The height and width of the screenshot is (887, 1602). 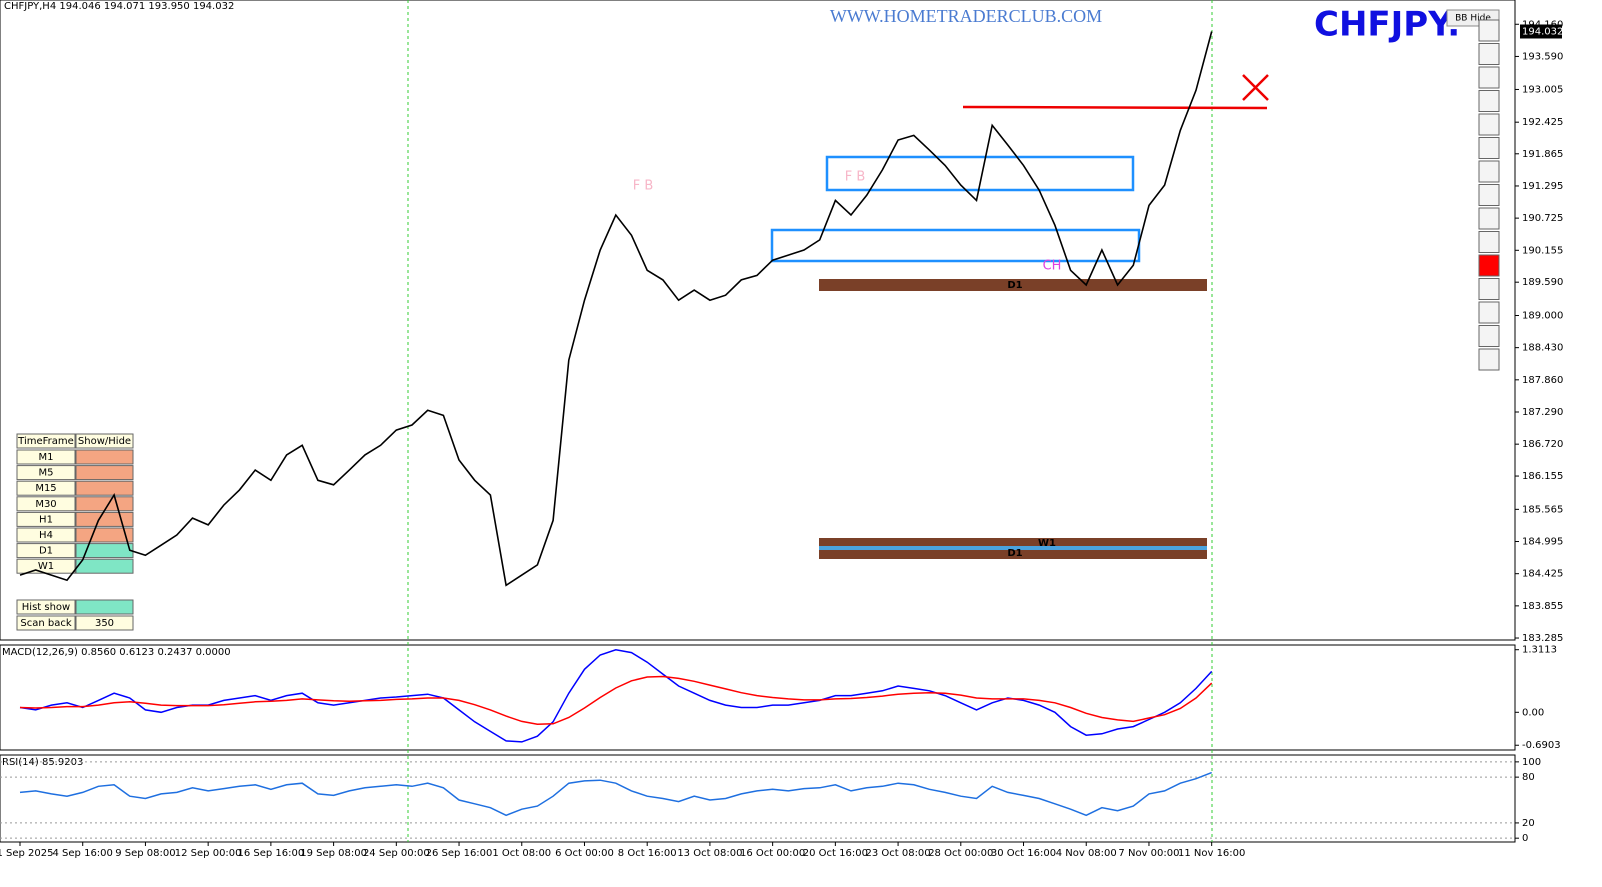 I want to click on panel-header: TimeFrame, so click(x=45, y=441).